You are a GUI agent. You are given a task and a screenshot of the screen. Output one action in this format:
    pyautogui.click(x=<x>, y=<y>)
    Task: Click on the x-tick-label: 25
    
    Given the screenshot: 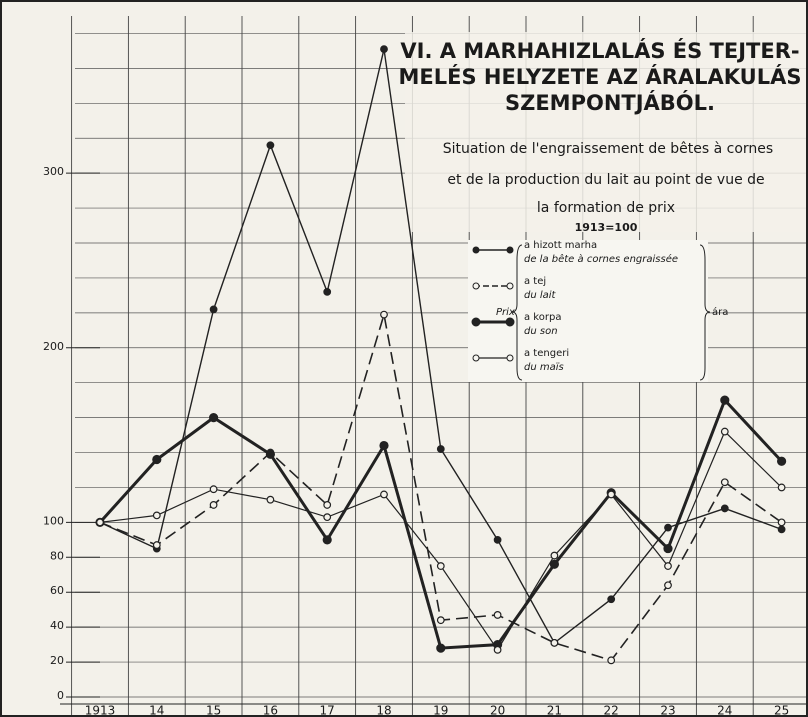 What is the action you would take?
    pyautogui.click(x=781, y=710)
    